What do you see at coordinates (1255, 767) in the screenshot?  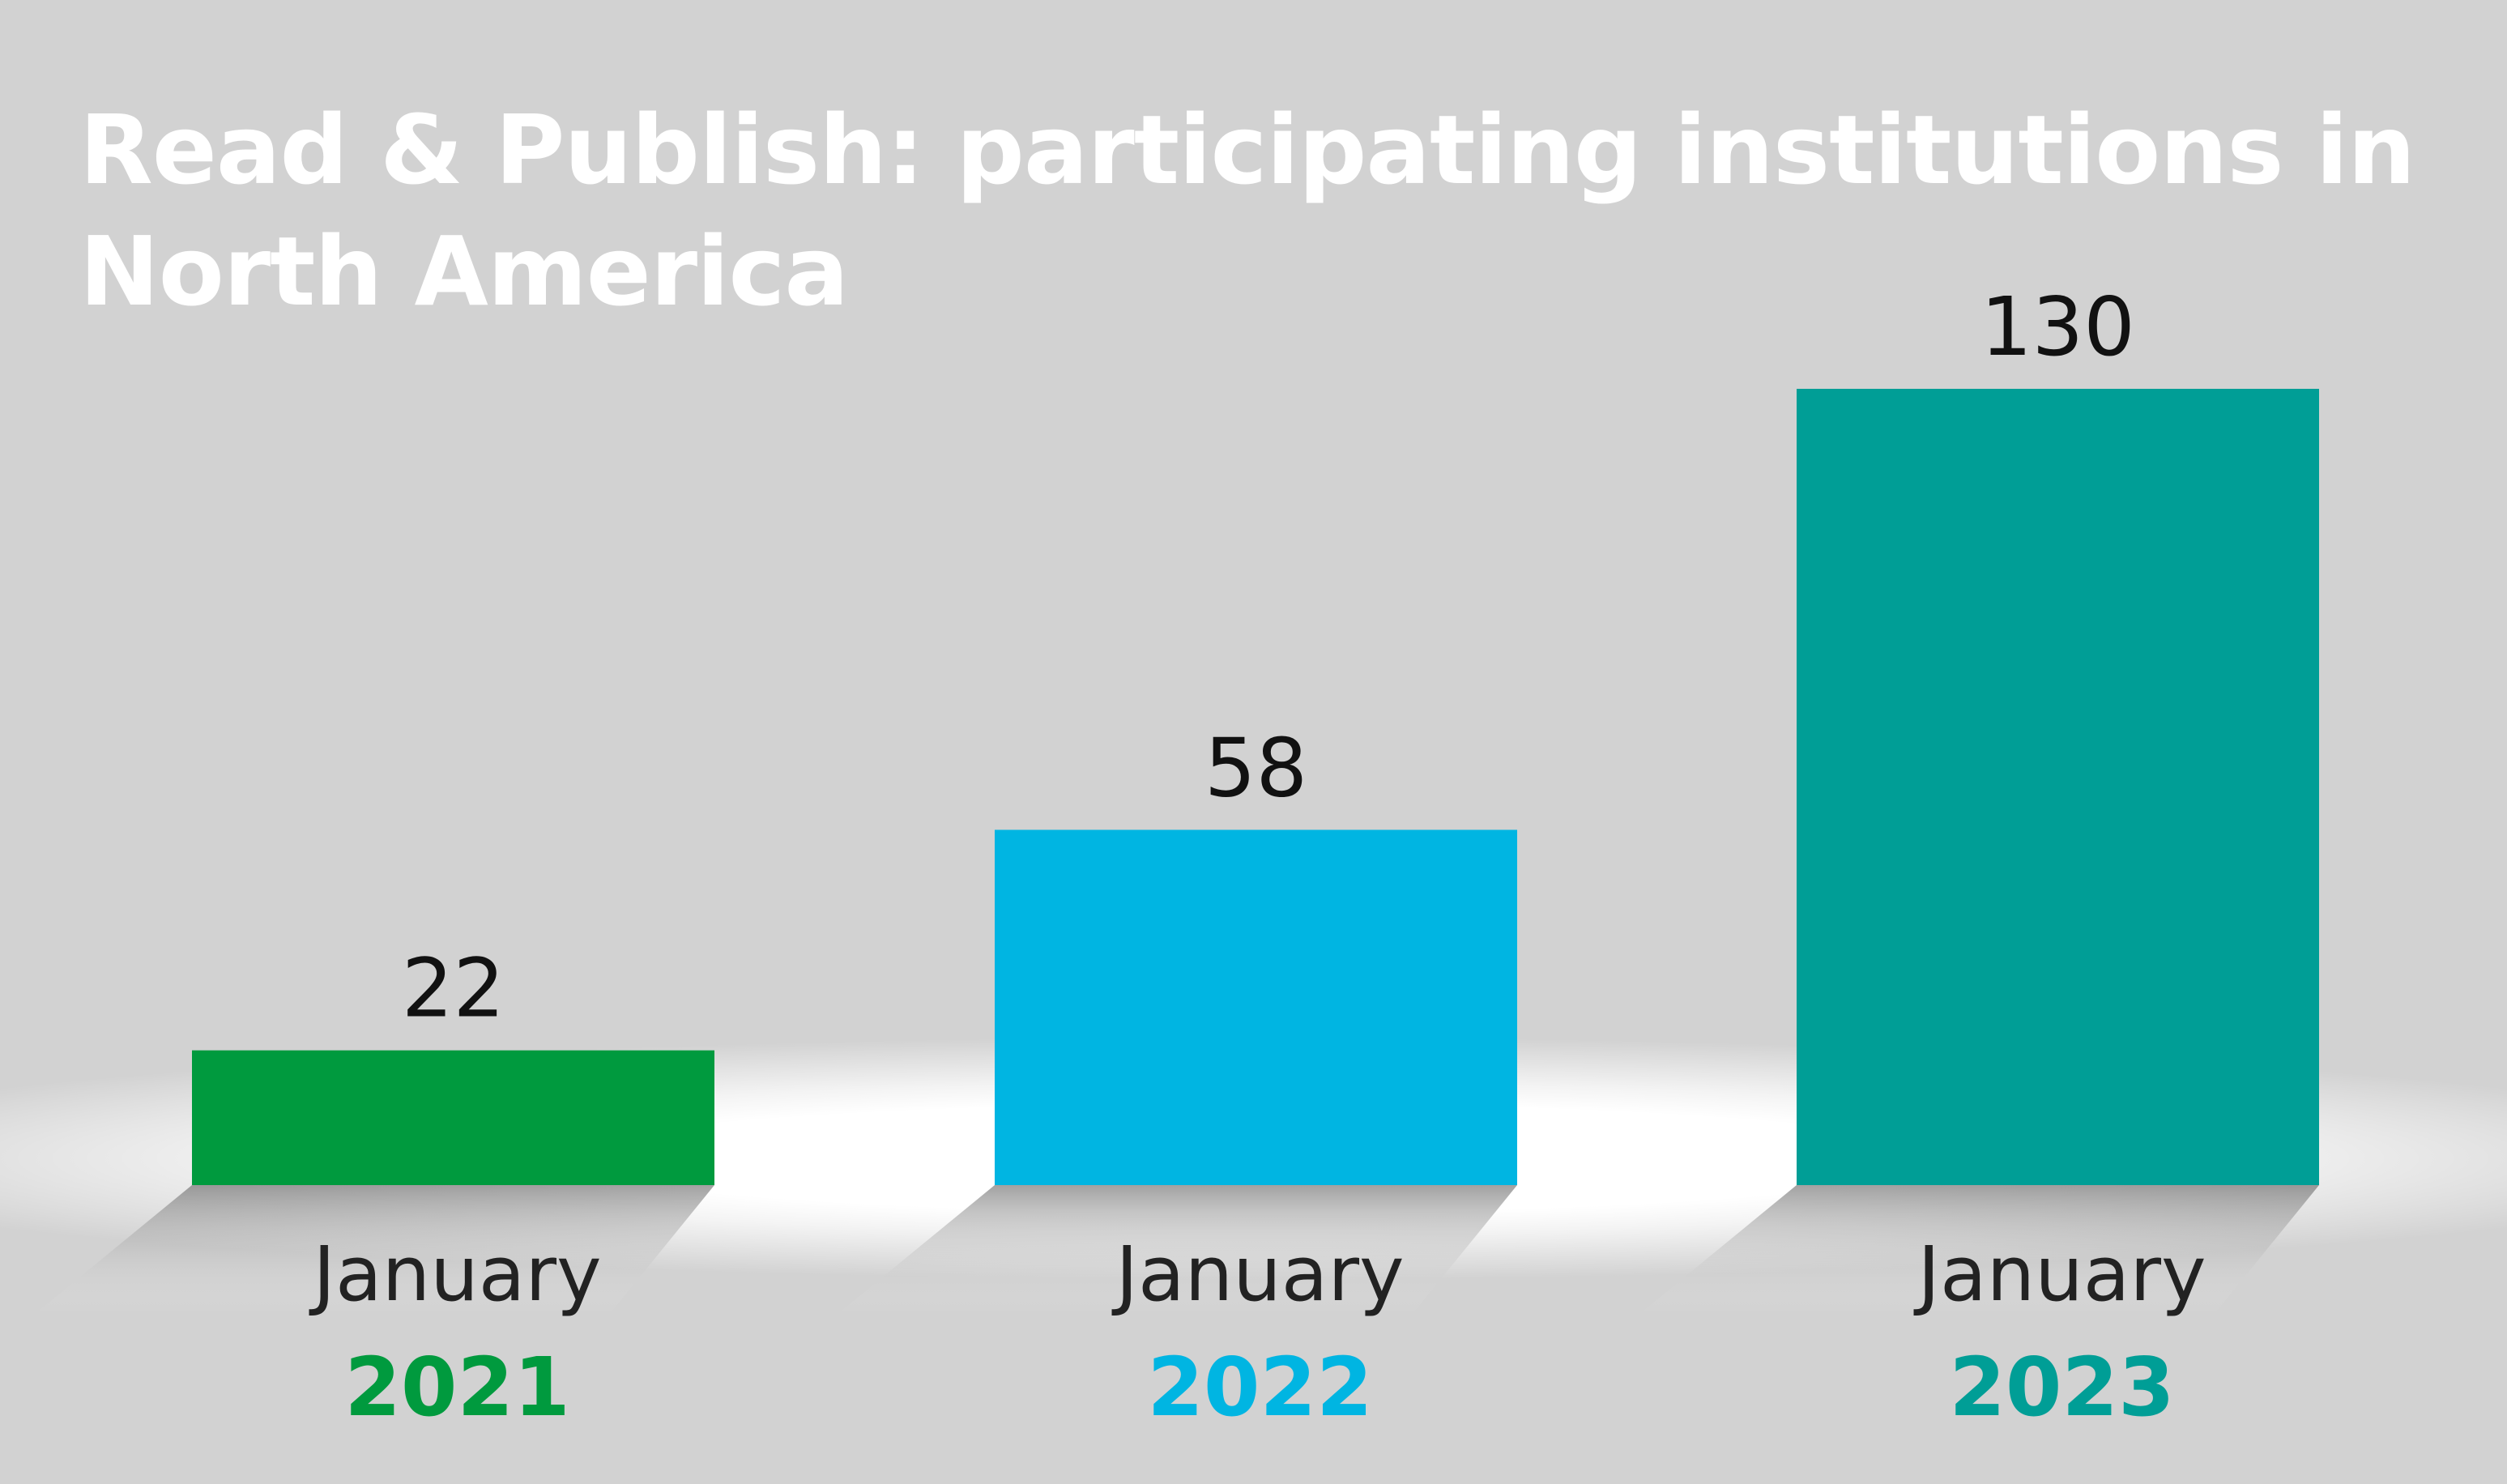 I see `value-label: 58` at bounding box center [1255, 767].